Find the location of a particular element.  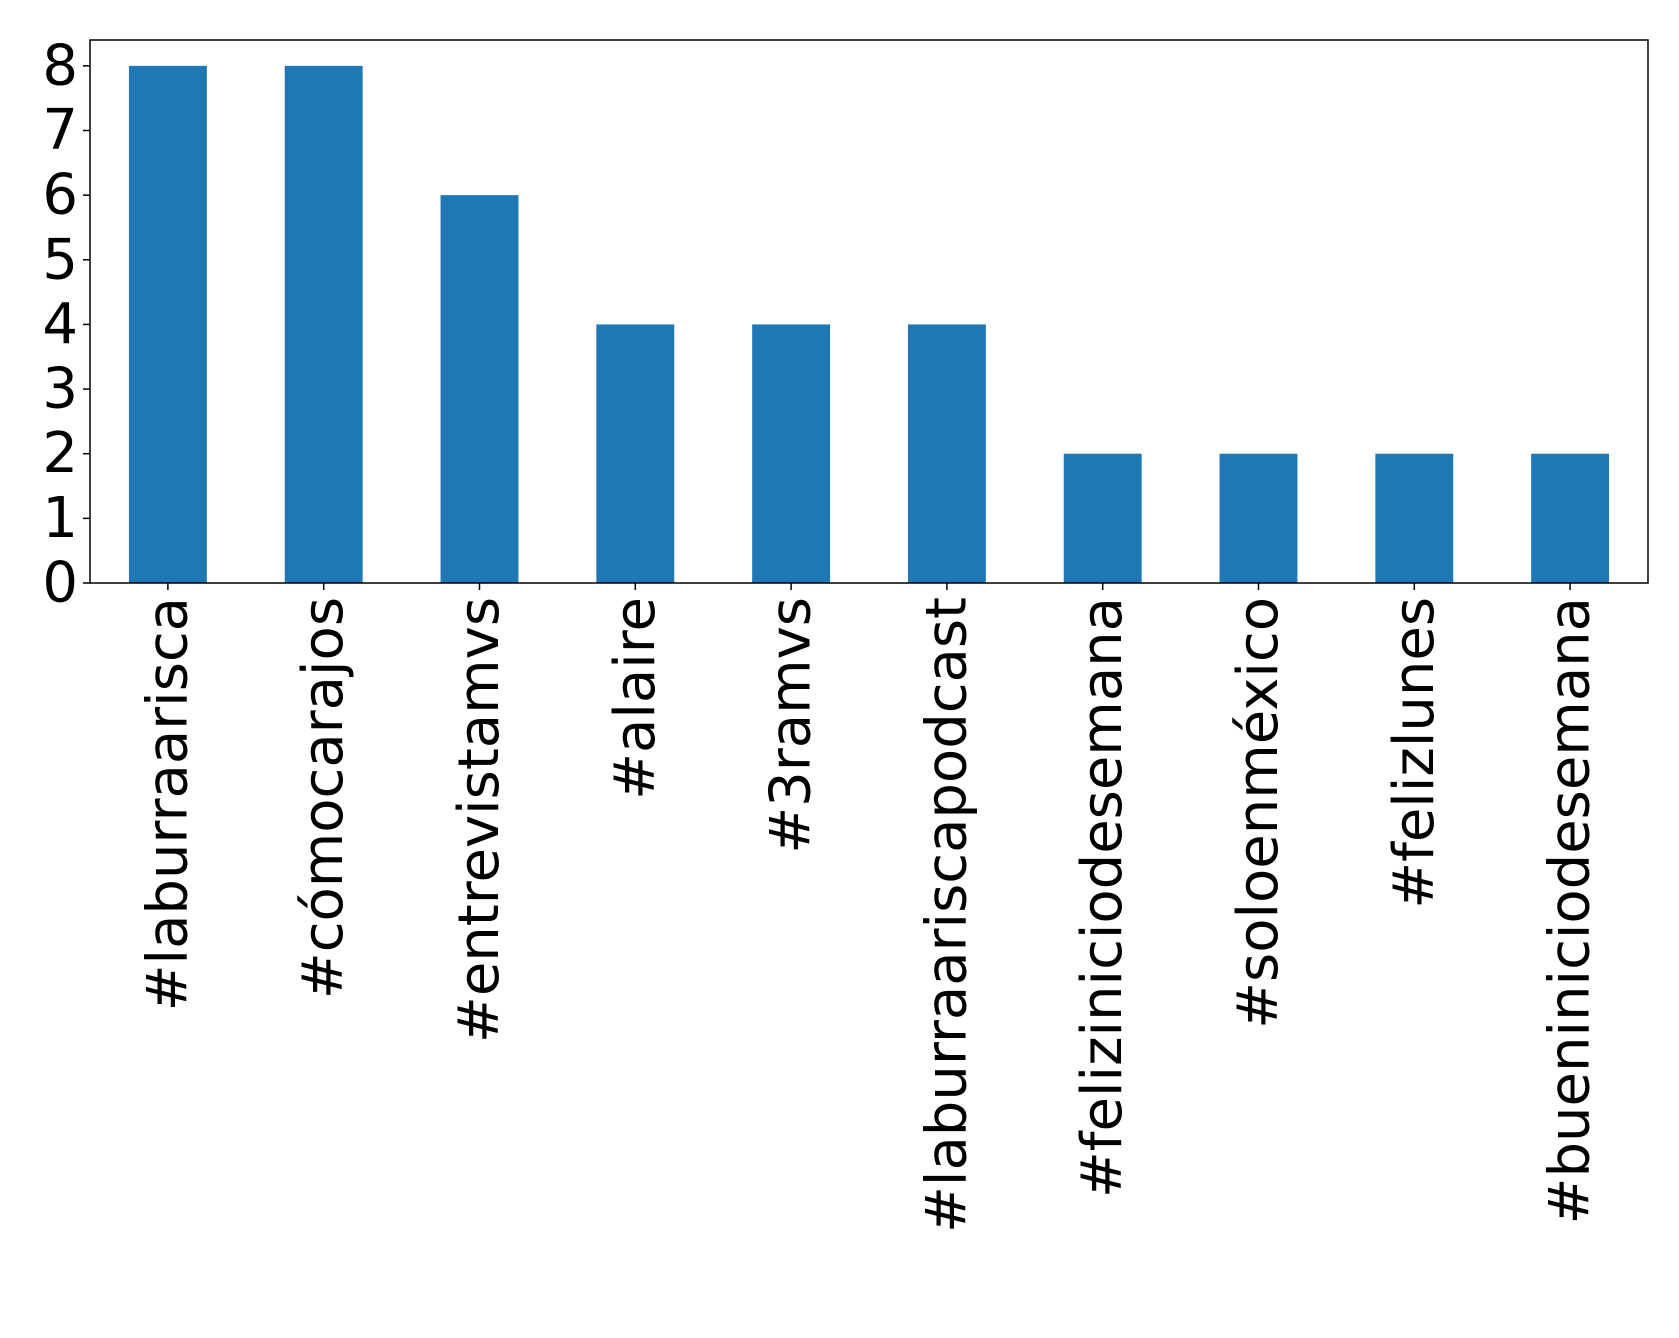

x-tick-label-9: #bueniniciodesemana is located at coordinates (1570, 910).